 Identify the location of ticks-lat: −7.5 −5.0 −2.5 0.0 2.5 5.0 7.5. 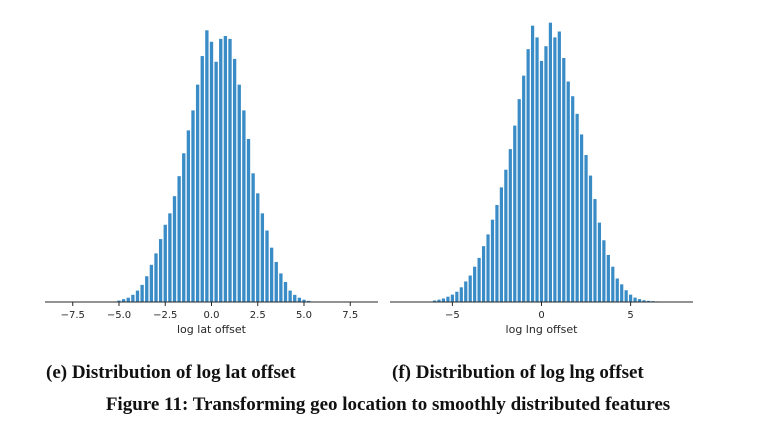
(209, 311).